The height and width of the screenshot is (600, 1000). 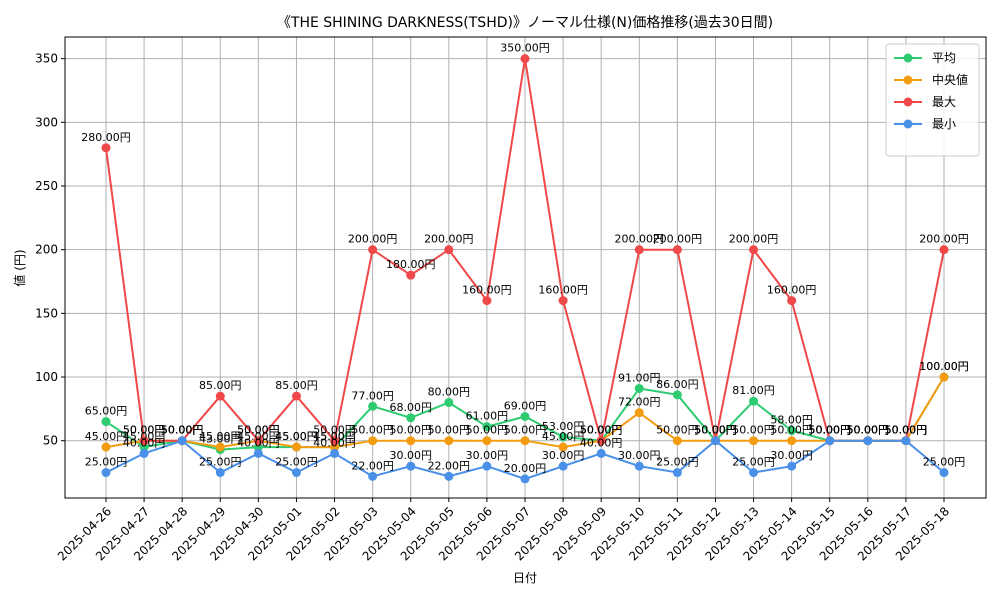 What do you see at coordinates (944, 366) in the screenshot?
I see `data-label: 100.00円` at bounding box center [944, 366].